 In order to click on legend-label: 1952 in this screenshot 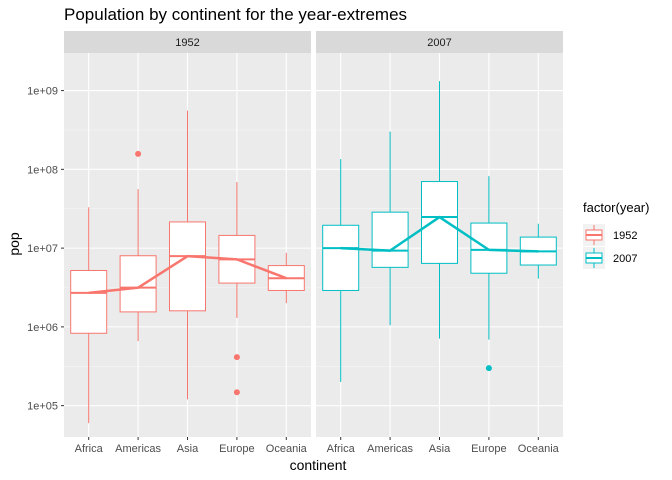, I will do `click(625, 236)`.